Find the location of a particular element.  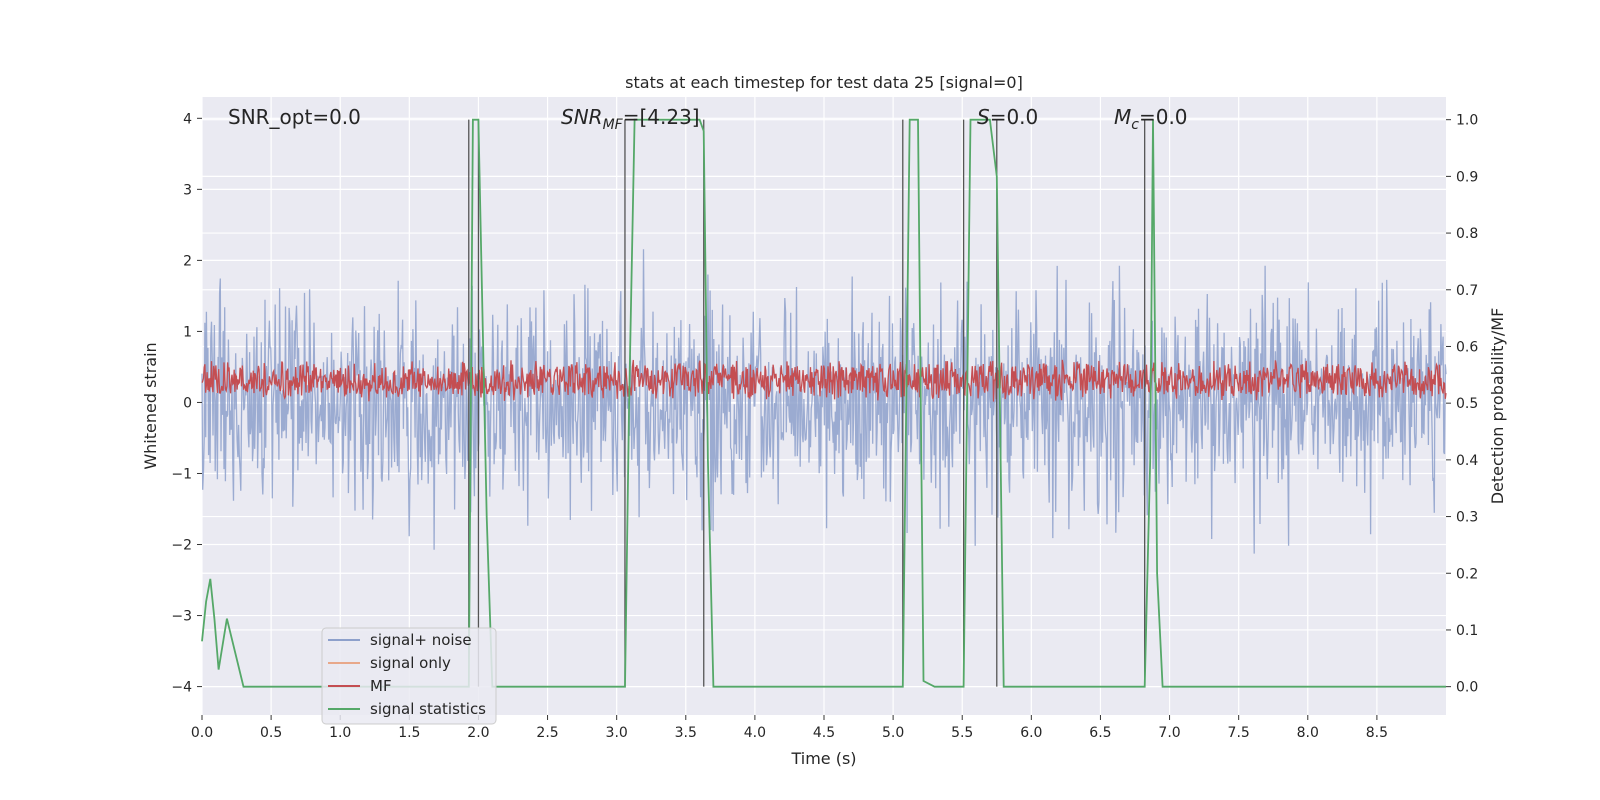

y-right-tick-label: 0.8 is located at coordinates (1467, 234).